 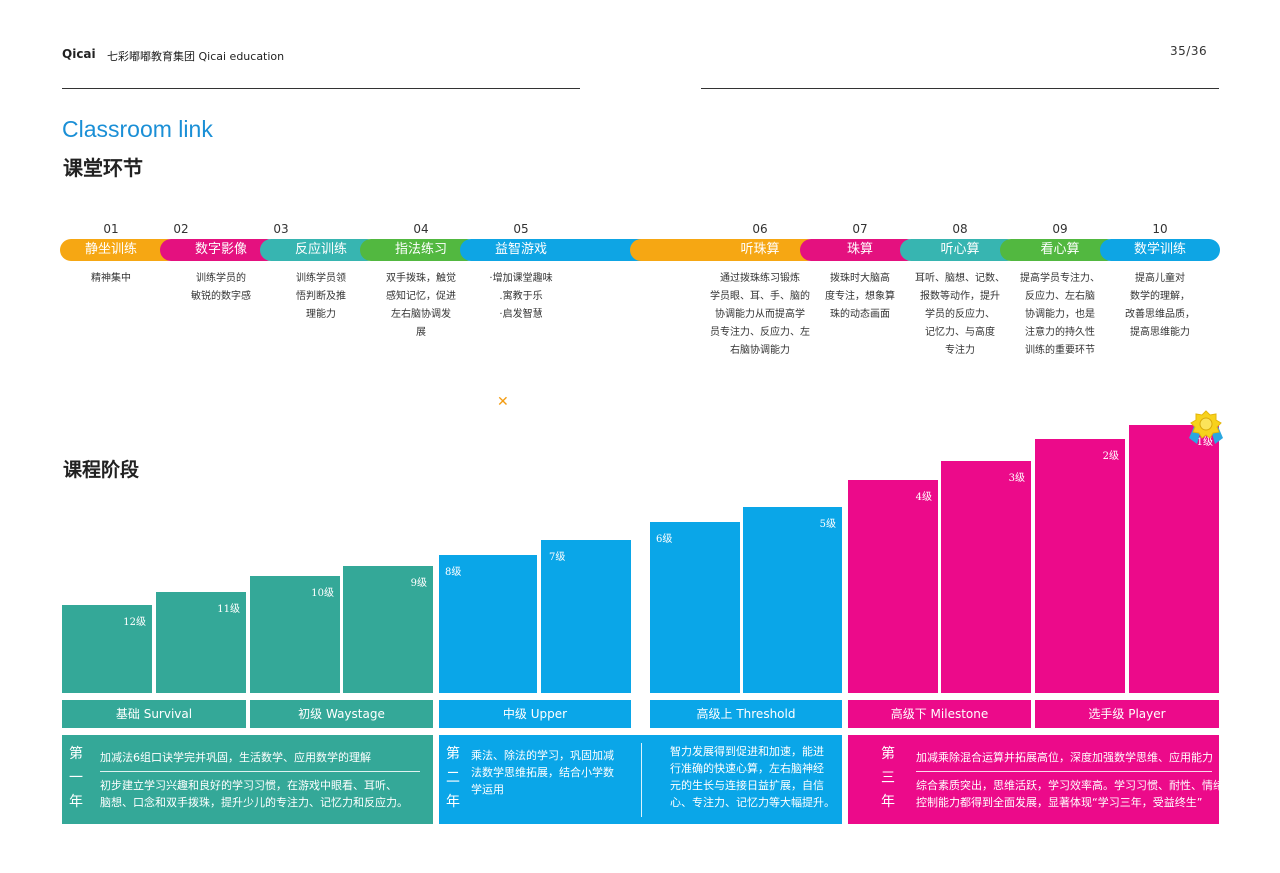 What do you see at coordinates (960, 88) in the screenshot?
I see `header-rule-right` at bounding box center [960, 88].